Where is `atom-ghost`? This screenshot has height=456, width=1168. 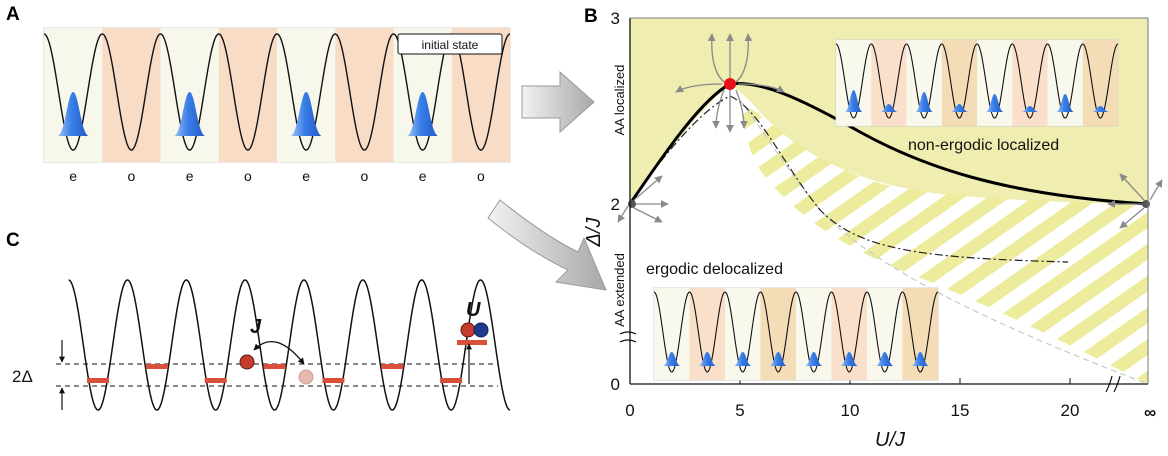
atom-ghost is located at coordinates (306, 377).